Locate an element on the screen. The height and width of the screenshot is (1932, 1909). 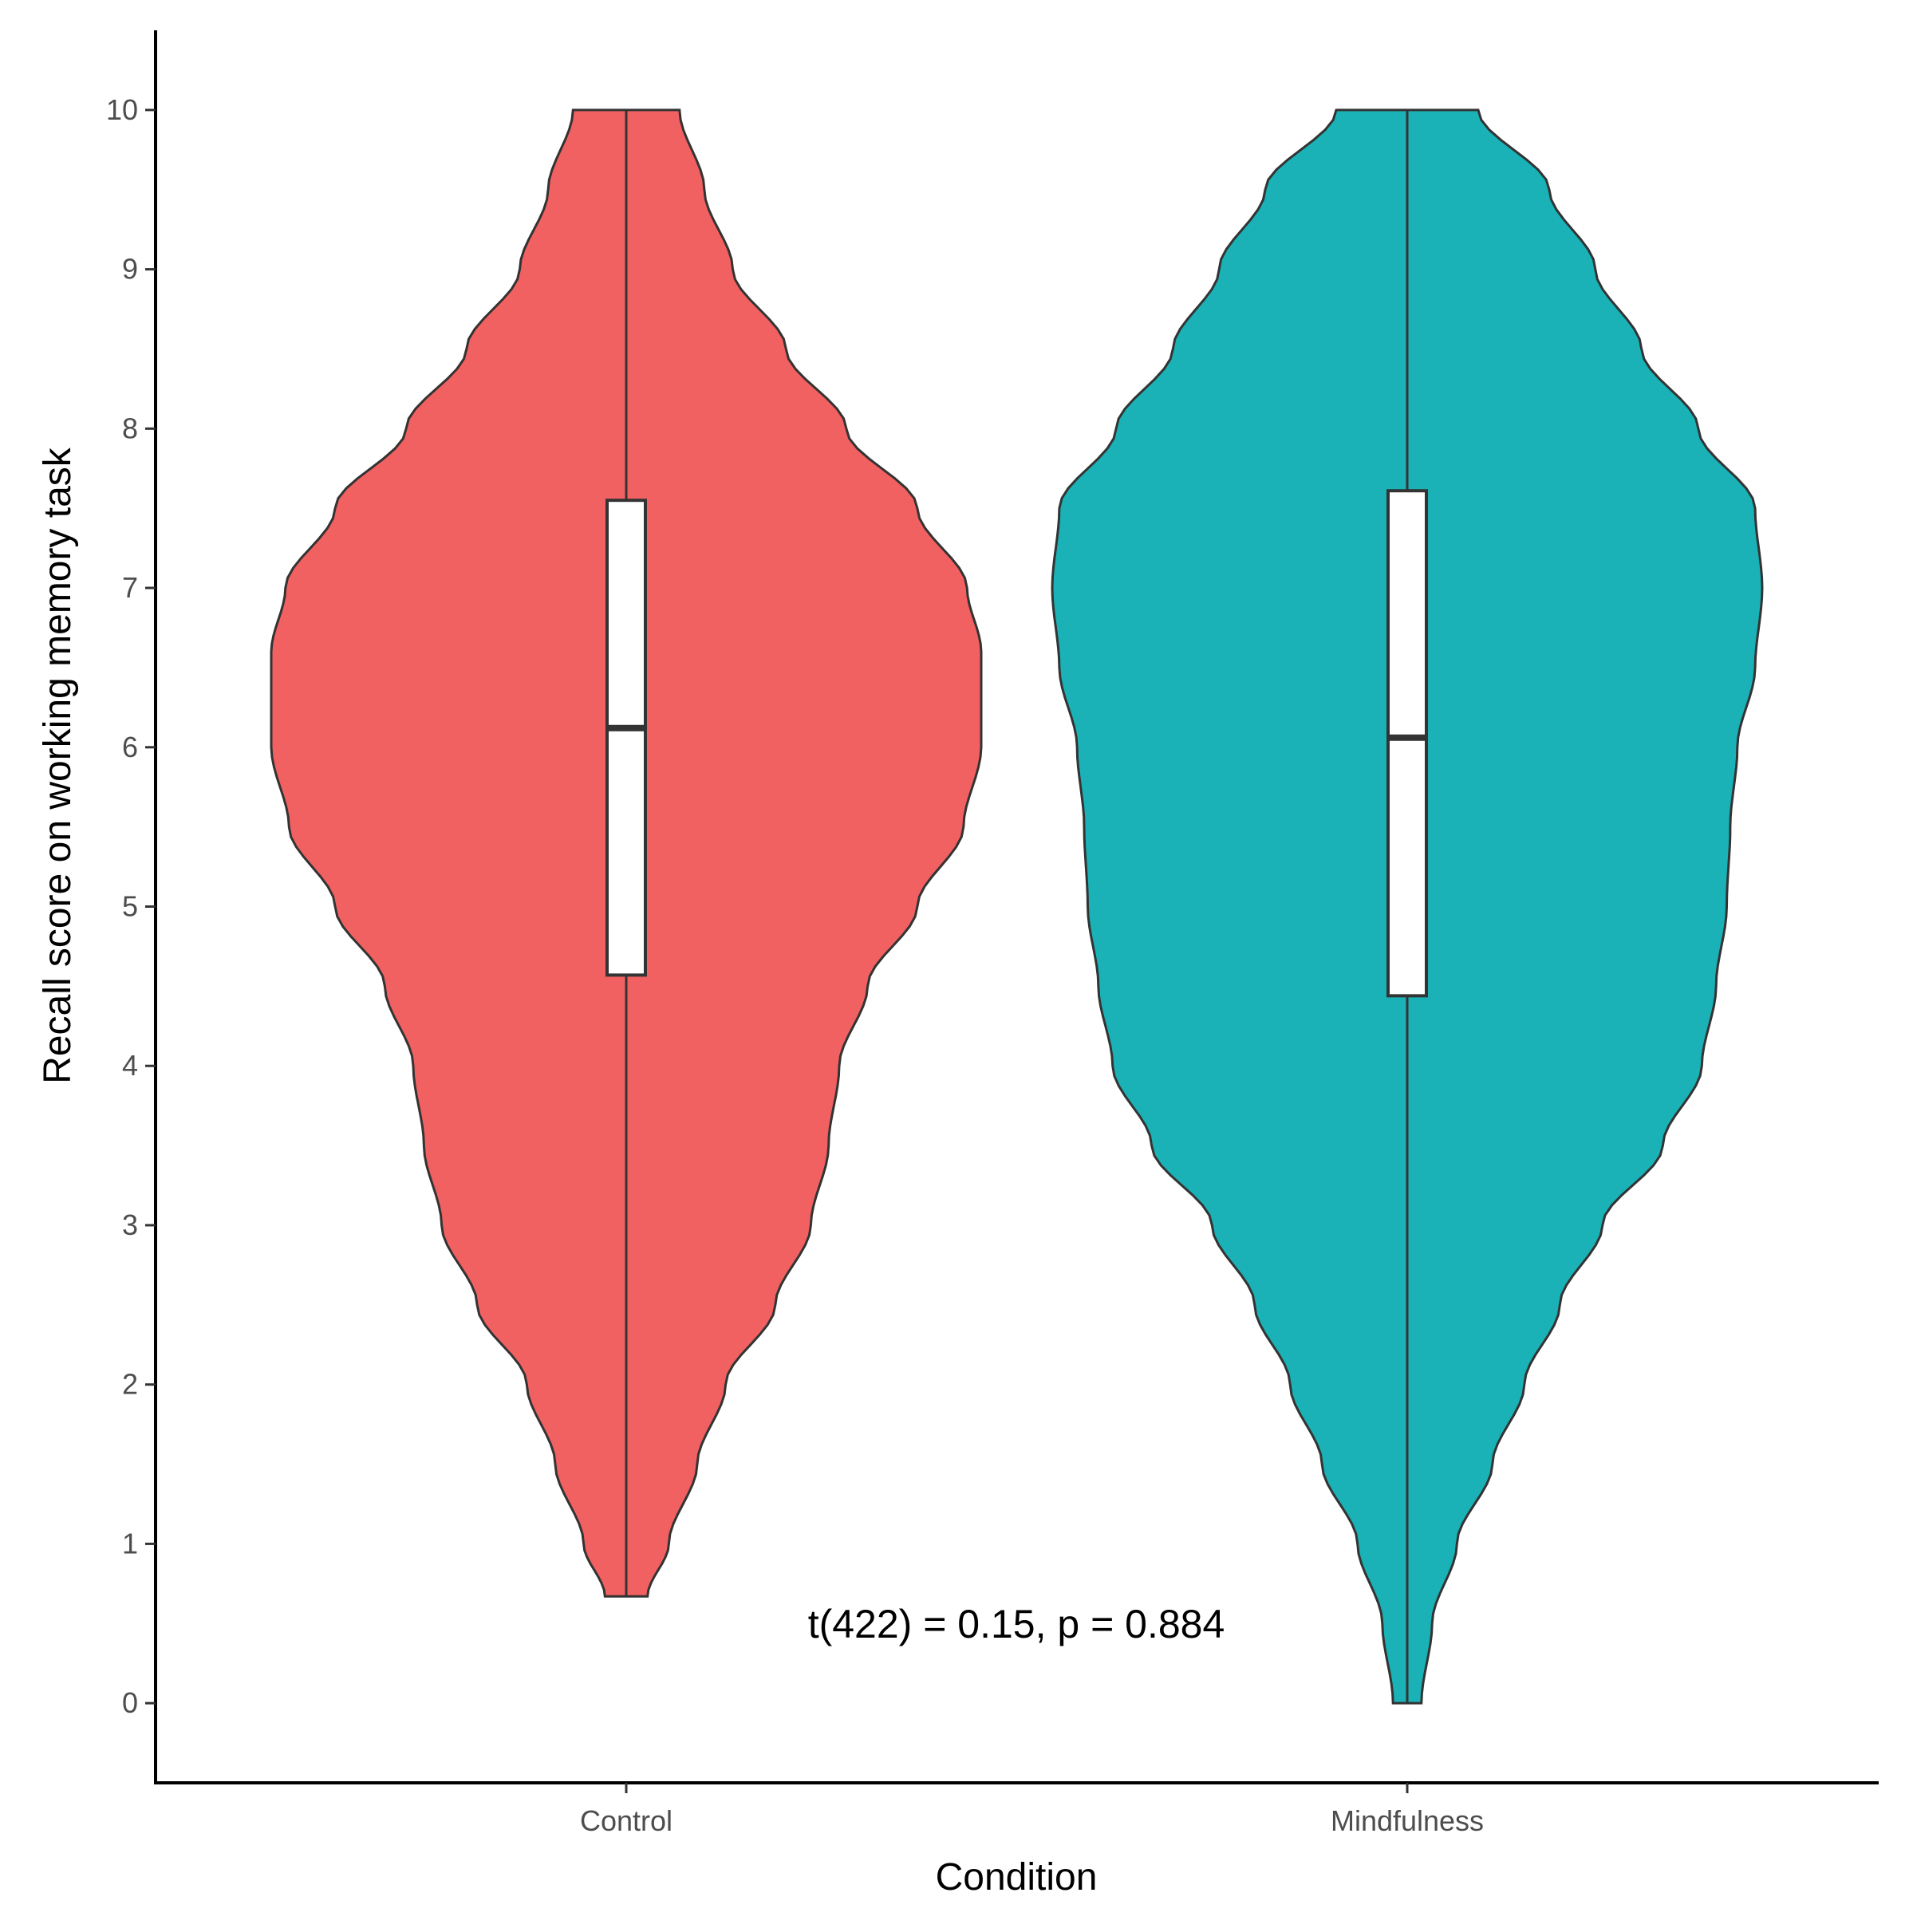
x-tick-label: Control is located at coordinates (626, 1820).